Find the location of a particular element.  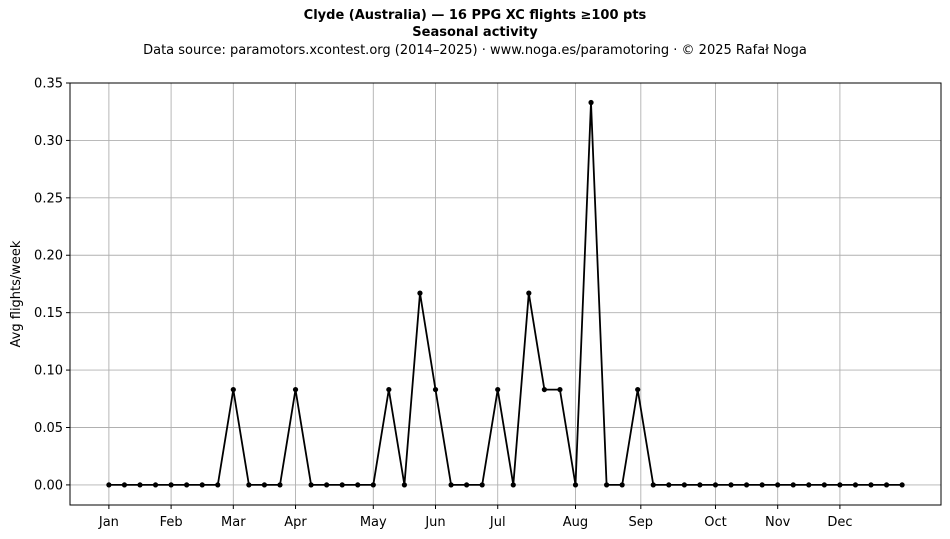

y-axis-label: Avg flights/week is located at coordinates (16, 293).